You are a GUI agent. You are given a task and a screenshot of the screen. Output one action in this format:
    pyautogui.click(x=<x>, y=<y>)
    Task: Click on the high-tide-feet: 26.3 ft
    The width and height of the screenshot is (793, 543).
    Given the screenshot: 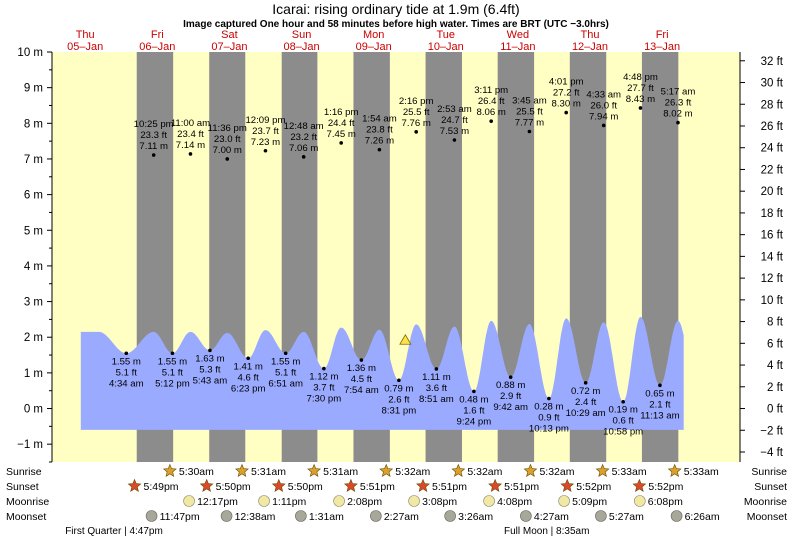 What is the action you would take?
    pyautogui.click(x=678, y=103)
    